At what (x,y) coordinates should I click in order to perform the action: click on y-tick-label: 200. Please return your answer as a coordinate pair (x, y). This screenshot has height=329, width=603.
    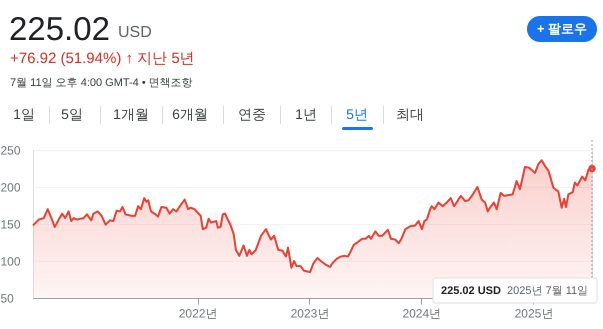
    Looking at the image, I should click on (10, 187).